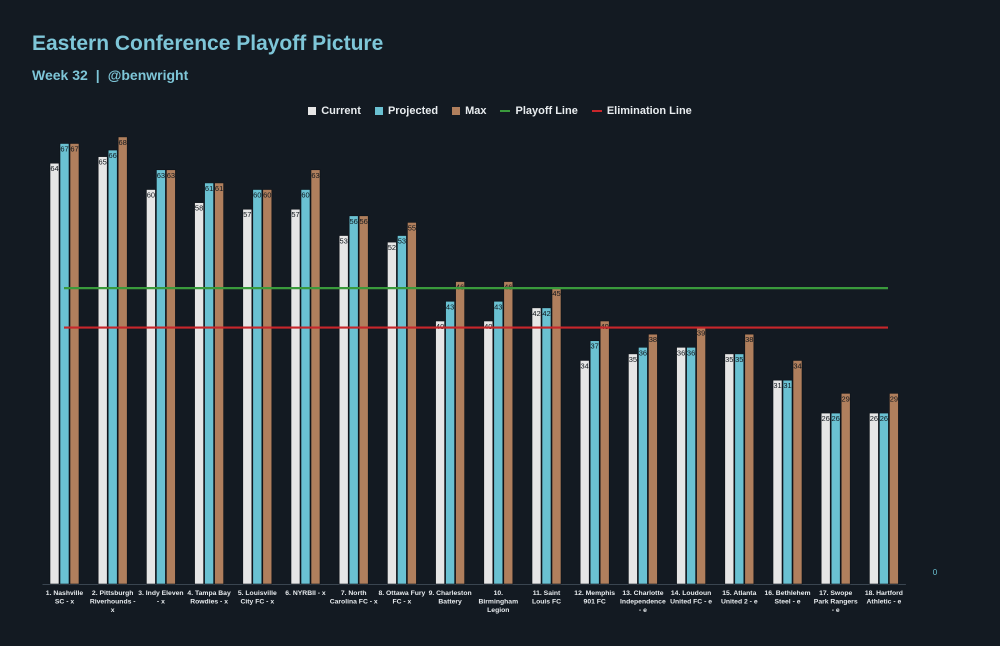 The image size is (1000, 646). Describe the element at coordinates (739, 602) in the screenshot. I see `x-tick-label-line: United 2 - e` at that location.